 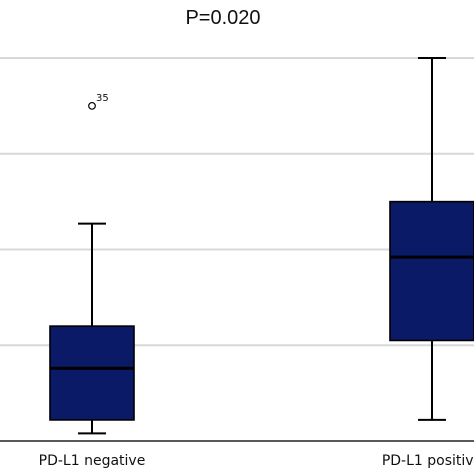 I want to click on category-label-1: PD-L1 negative, so click(x=92, y=461).